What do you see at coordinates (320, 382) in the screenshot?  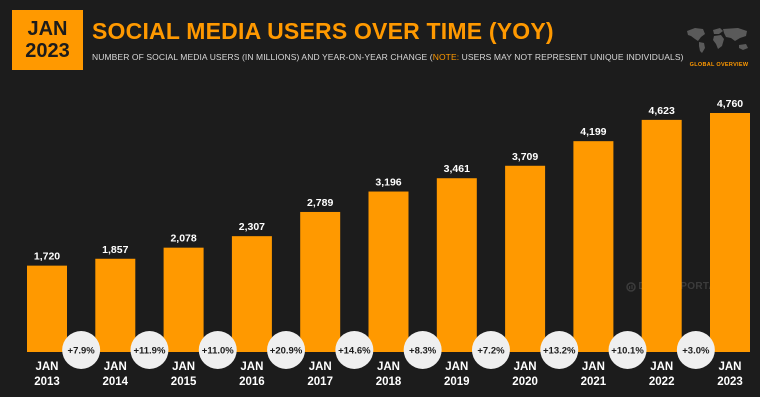 I see `x-tick-label: 2017` at bounding box center [320, 382].